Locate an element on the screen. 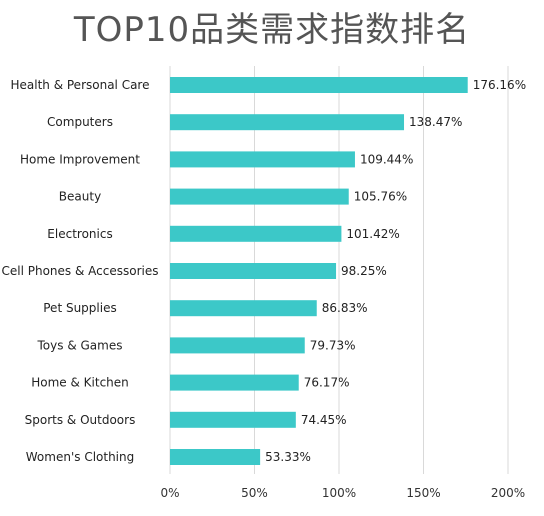 The height and width of the screenshot is (516, 544). value-label: 138.47% is located at coordinates (435, 122).